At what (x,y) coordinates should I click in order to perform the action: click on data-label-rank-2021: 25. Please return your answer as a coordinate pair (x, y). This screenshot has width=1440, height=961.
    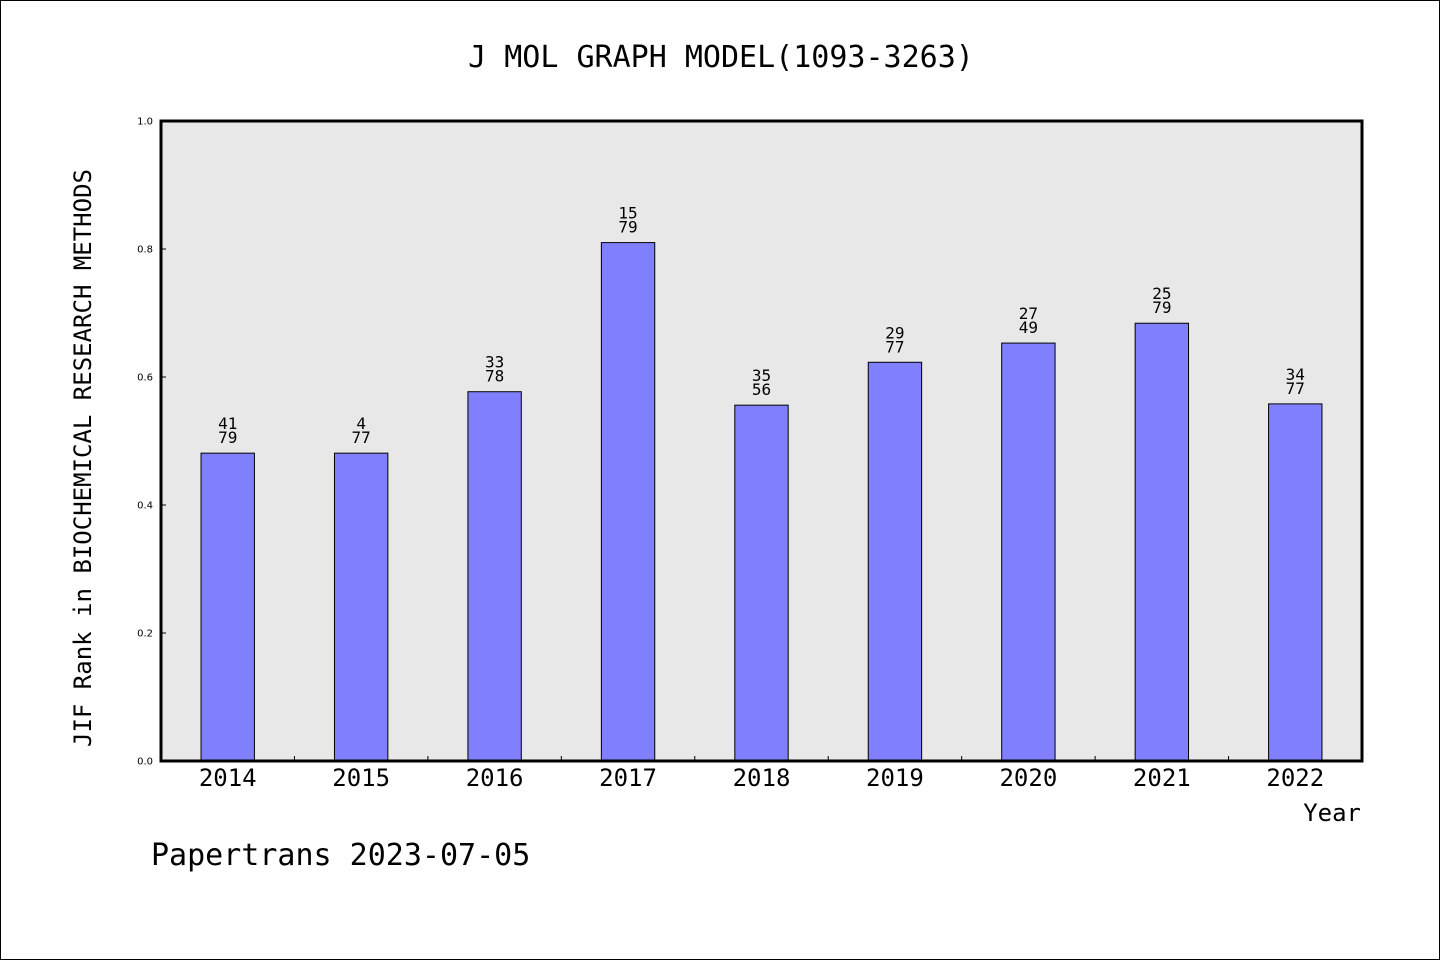
    Looking at the image, I should click on (1161, 293).